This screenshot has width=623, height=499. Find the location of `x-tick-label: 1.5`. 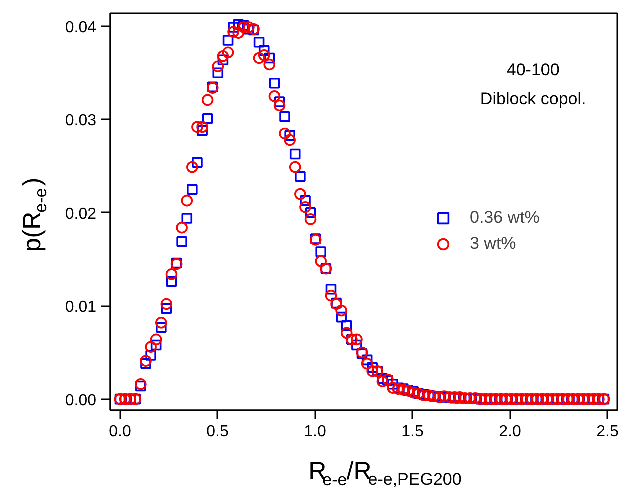

x-tick-label: 1.5 is located at coordinates (413, 432).